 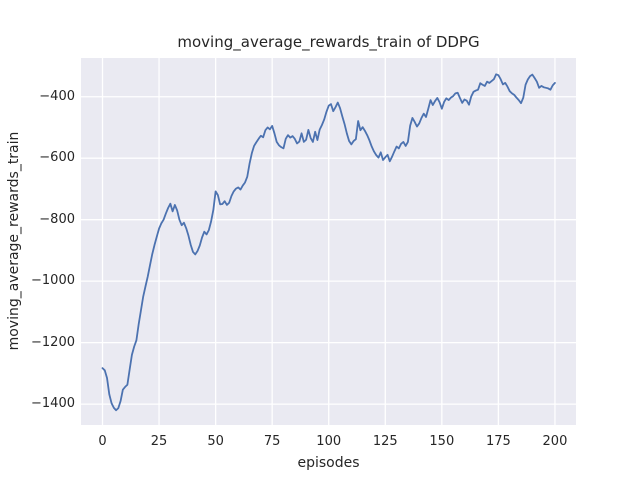 I want to click on y-tick-label: −800, so click(x=57, y=219).